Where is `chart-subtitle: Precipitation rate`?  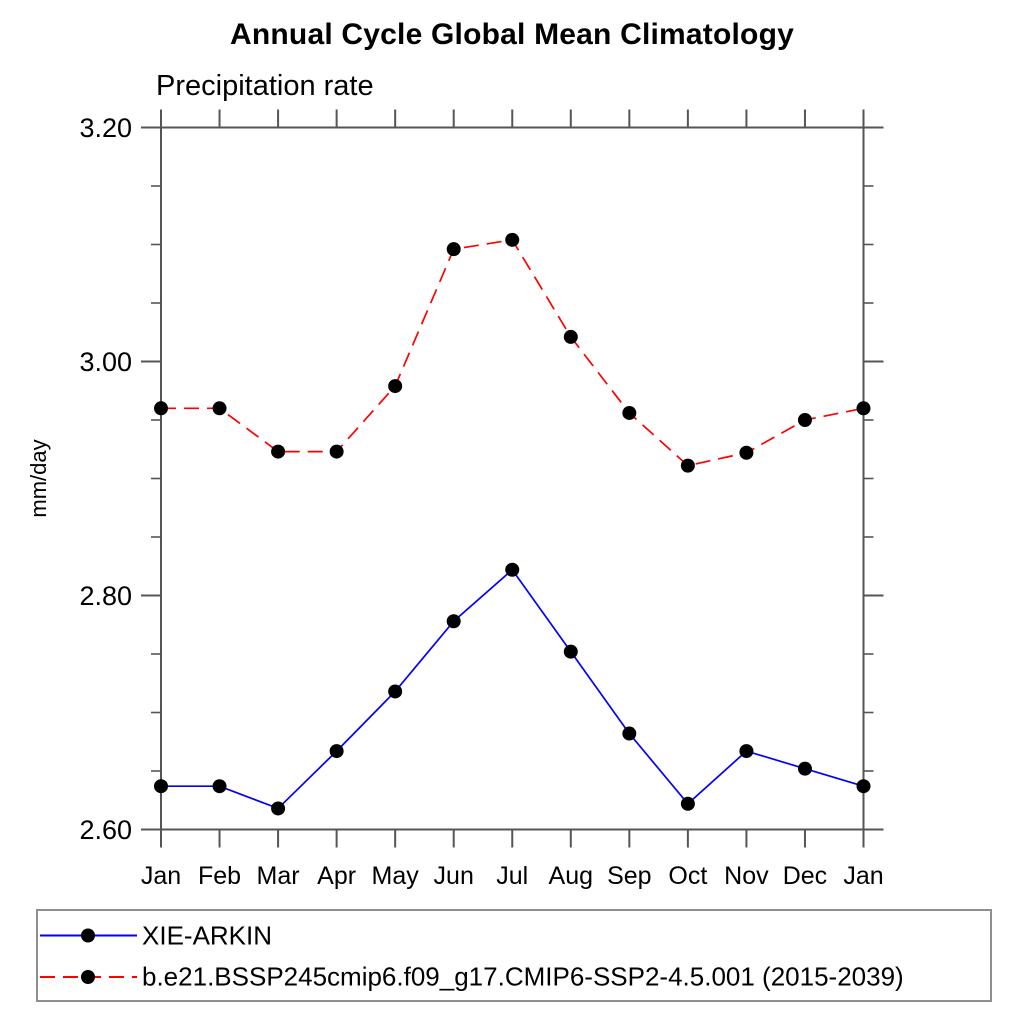
chart-subtitle: Precipitation rate is located at coordinates (265, 86).